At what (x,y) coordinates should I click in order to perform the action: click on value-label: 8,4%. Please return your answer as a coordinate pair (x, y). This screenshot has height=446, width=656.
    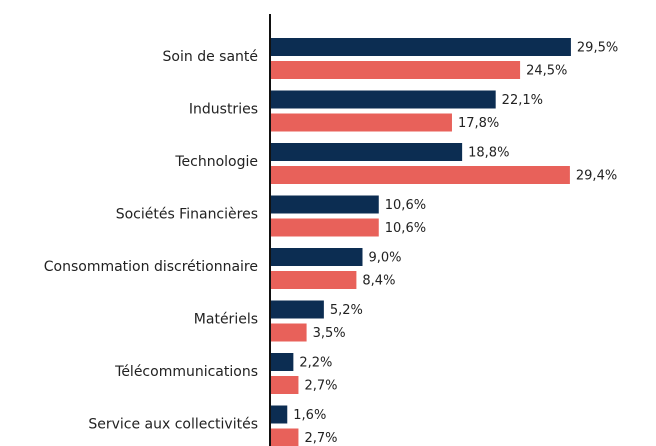
    Looking at the image, I should click on (378, 281).